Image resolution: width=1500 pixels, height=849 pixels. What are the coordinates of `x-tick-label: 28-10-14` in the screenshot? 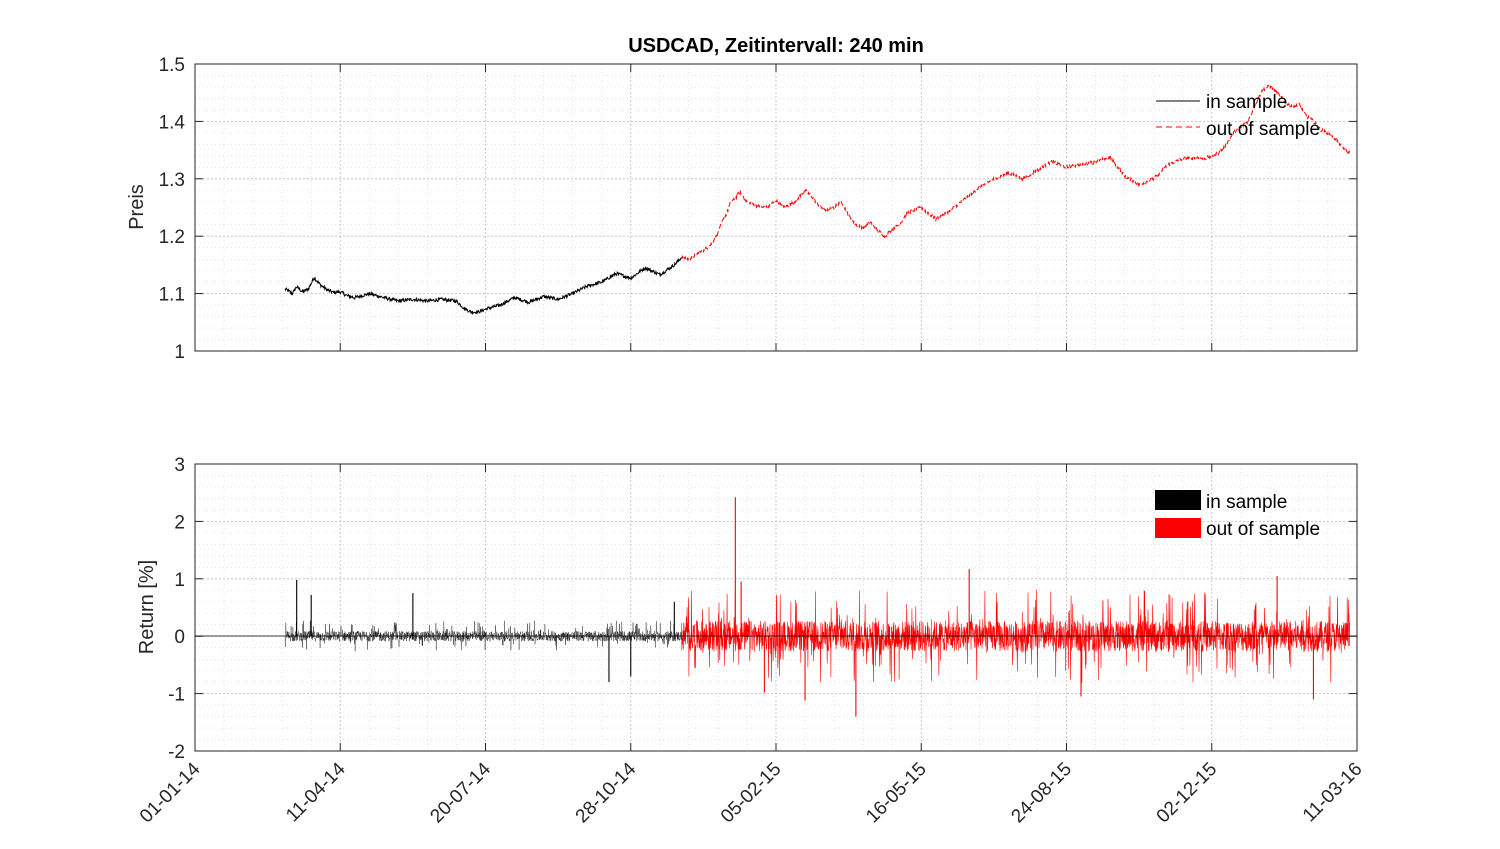 It's located at (606, 792).